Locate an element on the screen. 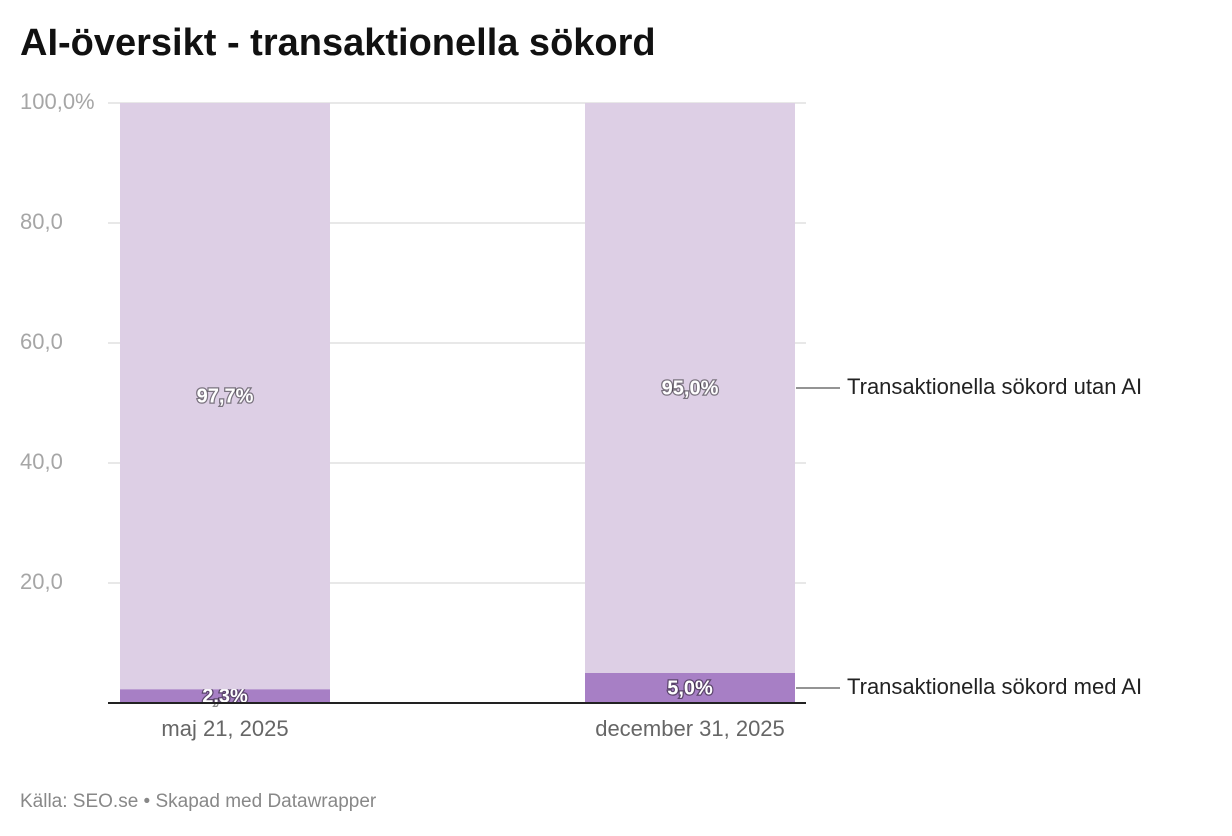 This screenshot has width=1232, height=836. value-label: 97,7% is located at coordinates (225, 396).